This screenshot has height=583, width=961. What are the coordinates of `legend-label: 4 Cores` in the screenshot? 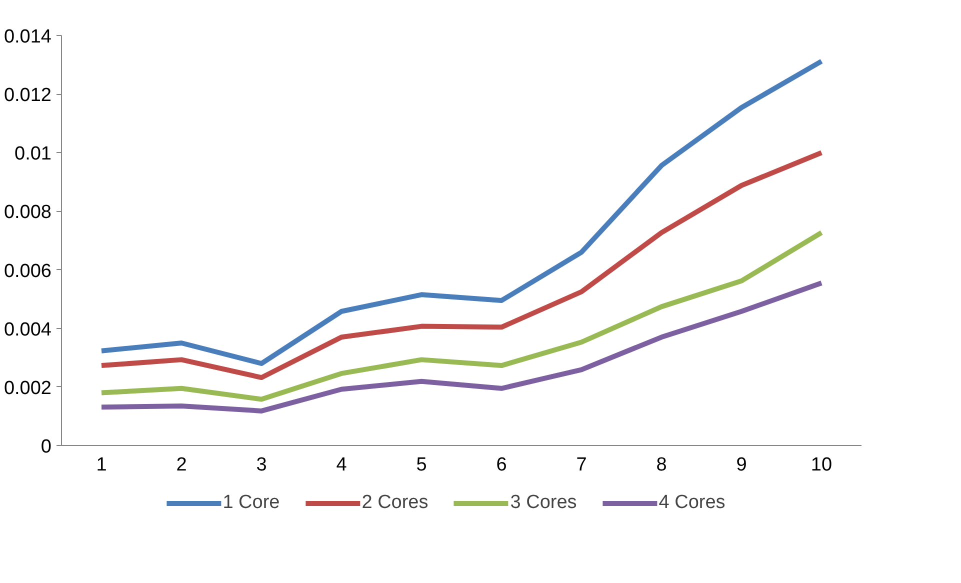 It's located at (692, 503).